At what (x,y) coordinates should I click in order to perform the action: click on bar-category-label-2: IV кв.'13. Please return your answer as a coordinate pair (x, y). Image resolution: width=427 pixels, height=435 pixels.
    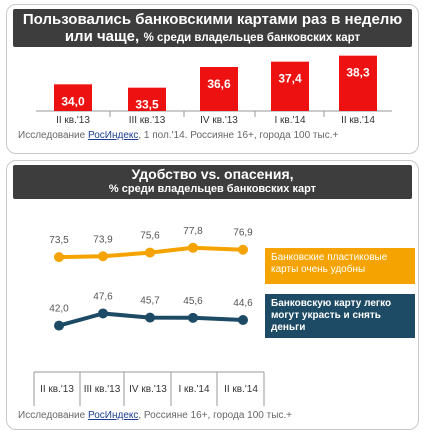
    Looking at the image, I should click on (219, 120).